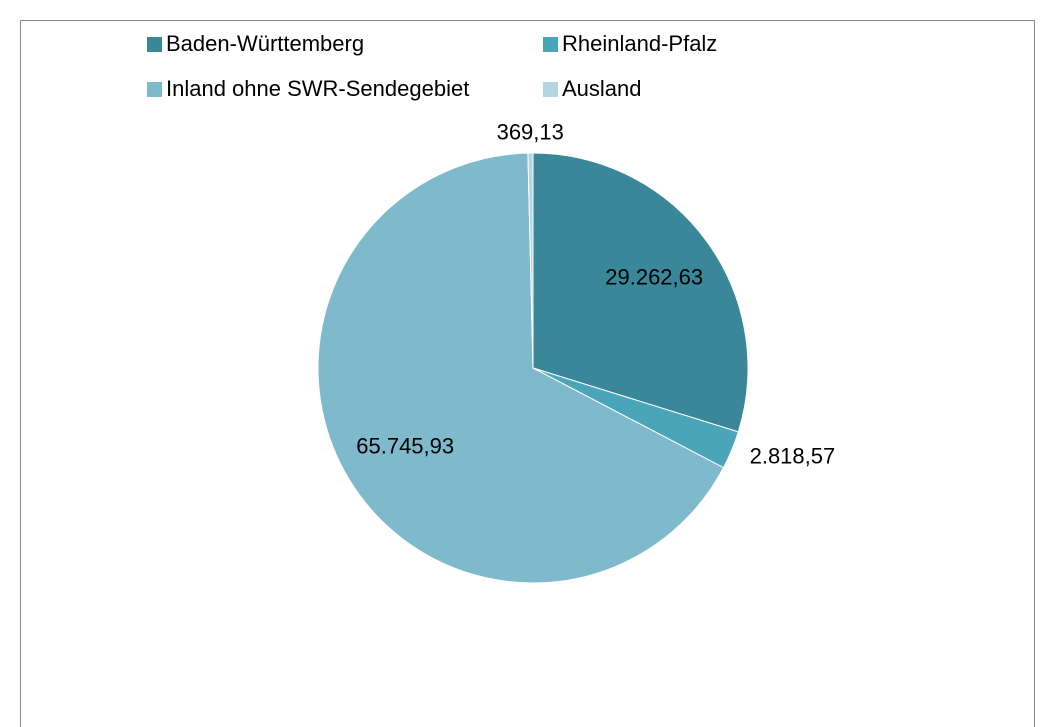 This screenshot has height=727, width=1055. I want to click on legend-label: Inland ohne SWR-Sendegebiet, so click(317, 88).